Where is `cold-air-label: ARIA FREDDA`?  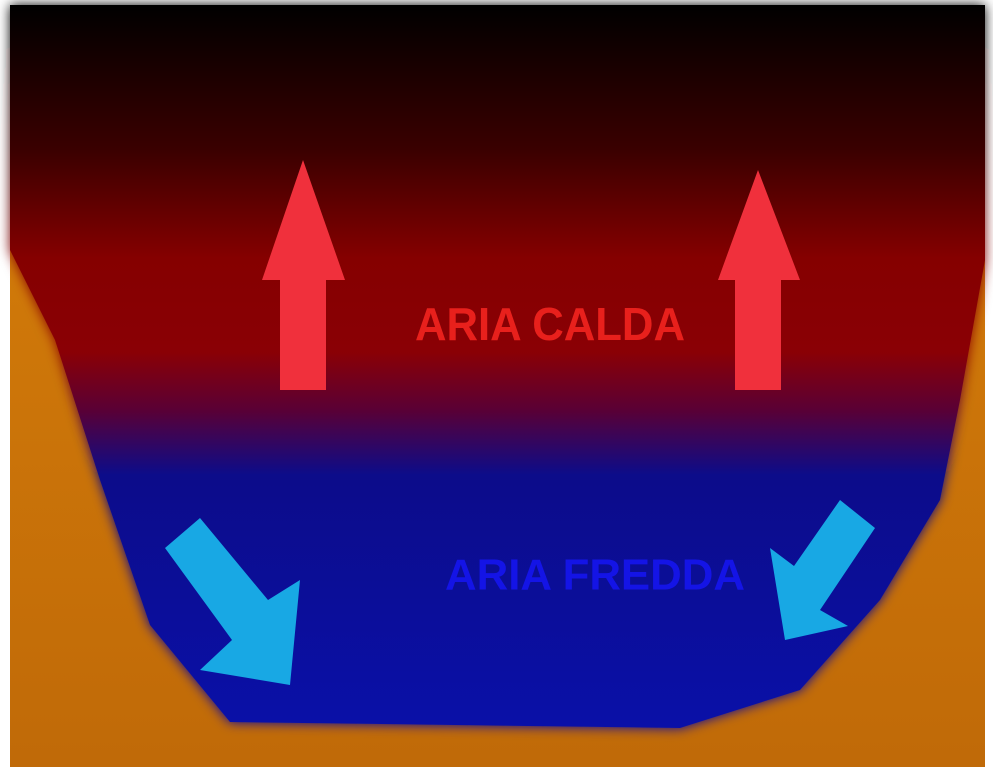
cold-air-label: ARIA FREDDA is located at coordinates (595, 575).